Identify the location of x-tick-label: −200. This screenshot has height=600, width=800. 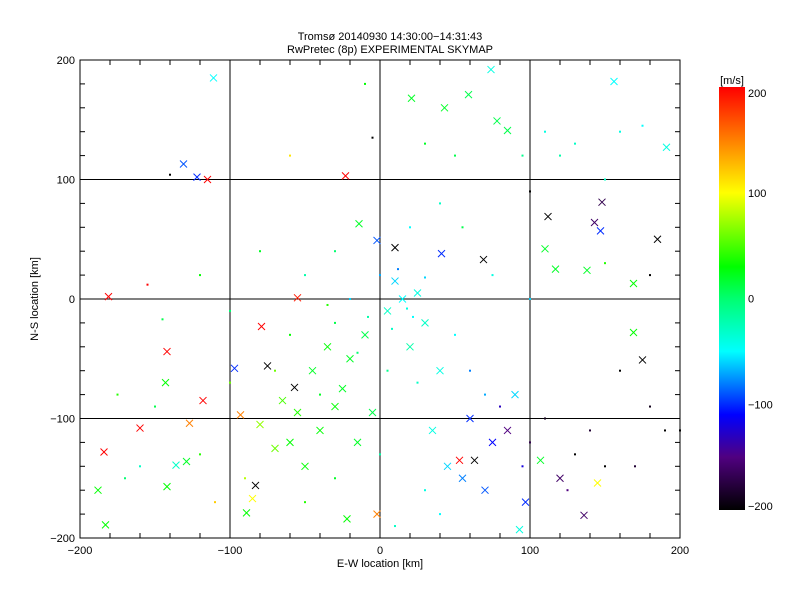
(80, 551).